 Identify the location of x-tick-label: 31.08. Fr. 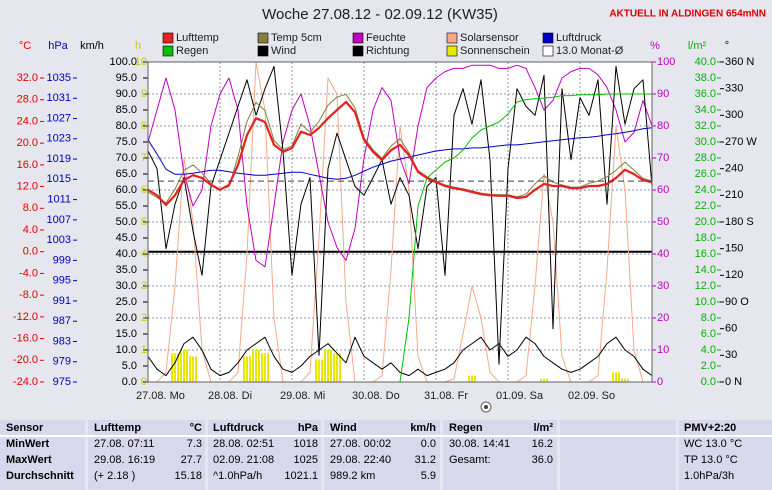
(446, 396).